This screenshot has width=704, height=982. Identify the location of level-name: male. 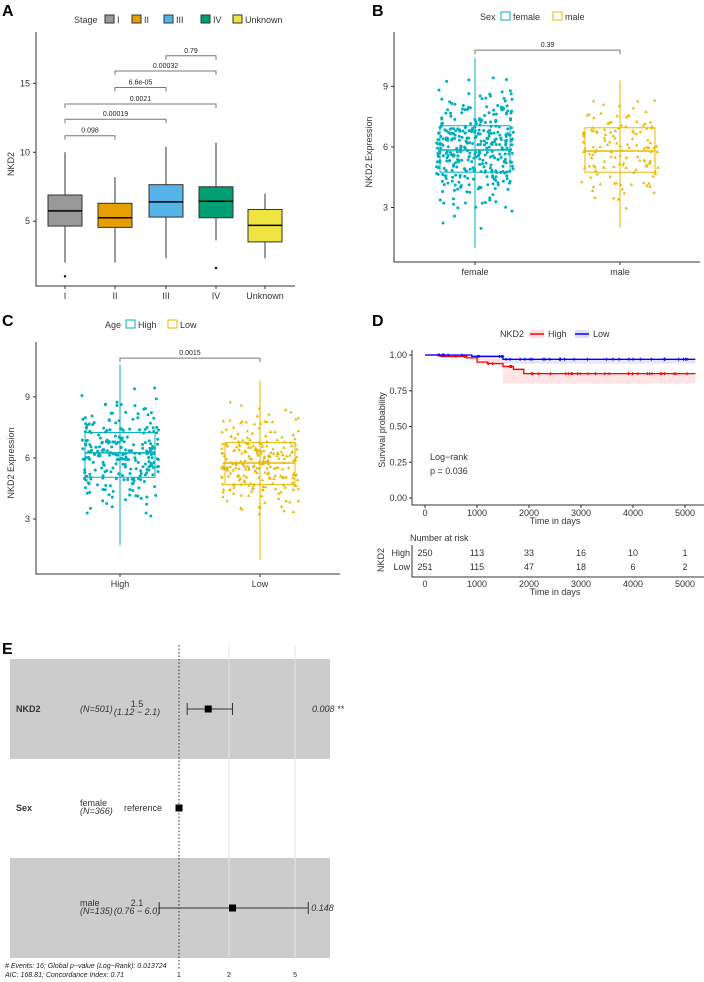
(90, 903).